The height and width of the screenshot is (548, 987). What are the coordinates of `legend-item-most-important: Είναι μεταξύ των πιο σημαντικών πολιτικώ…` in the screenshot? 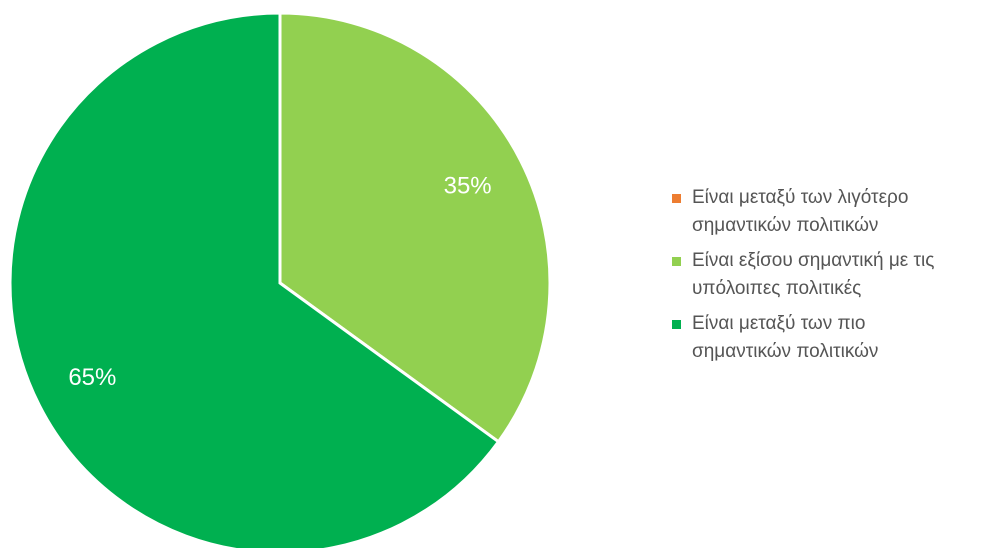 It's located at (822, 338).